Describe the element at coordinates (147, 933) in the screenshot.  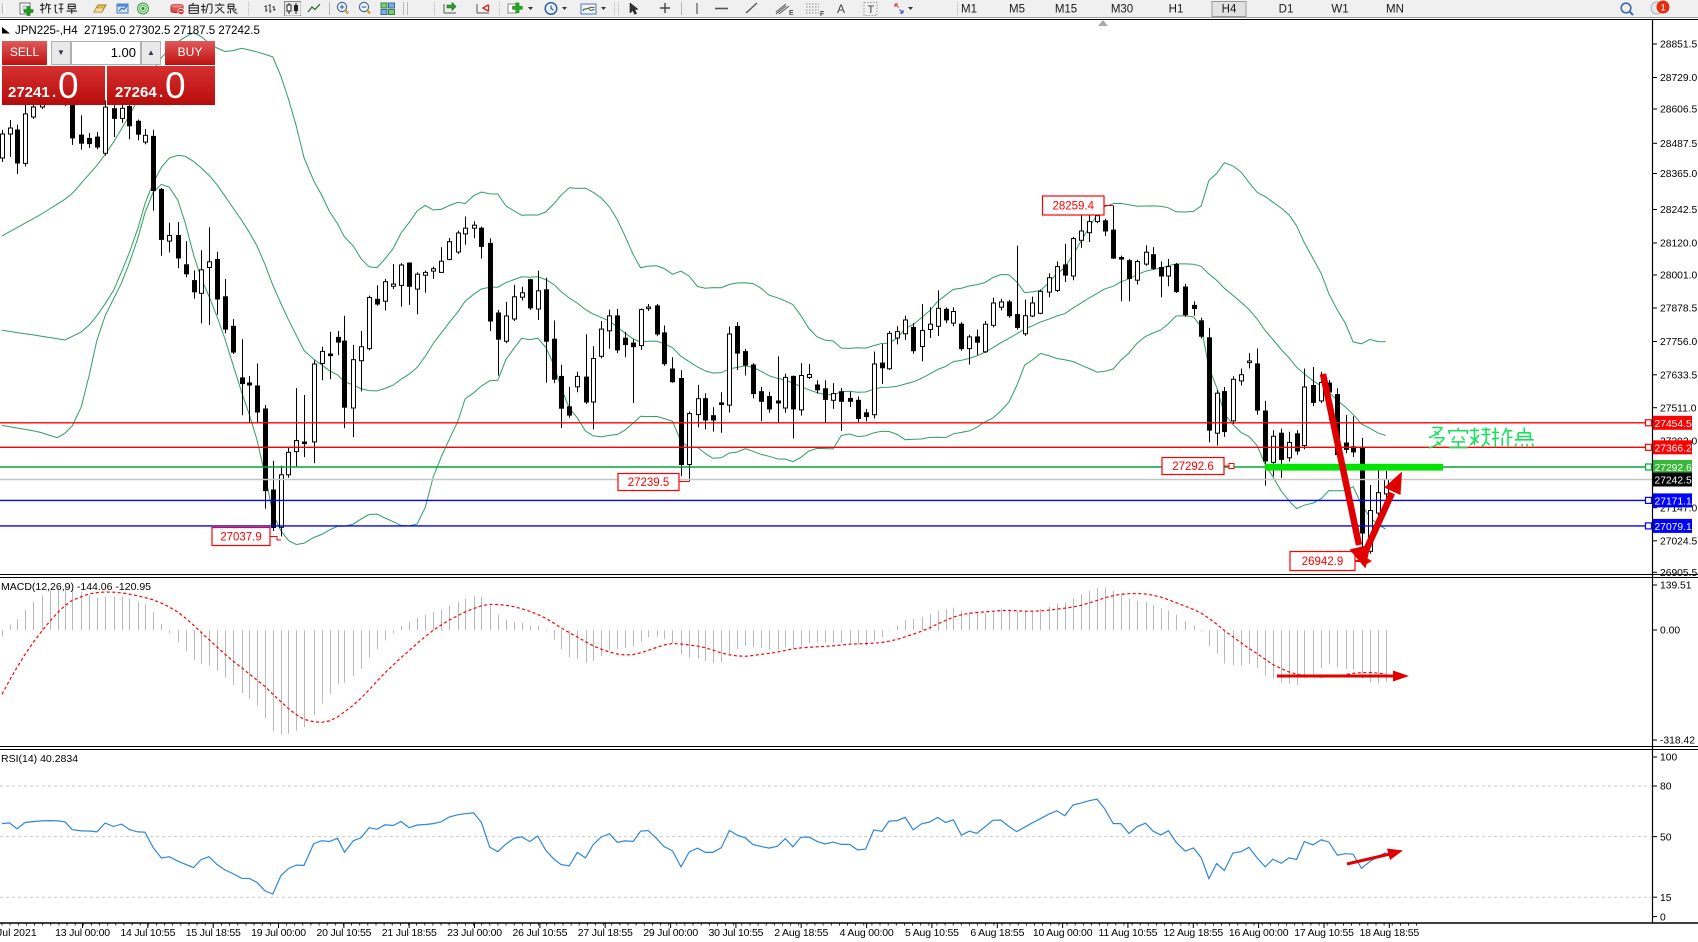
I see `svg-text: 14 Jul 10:55` at that location.